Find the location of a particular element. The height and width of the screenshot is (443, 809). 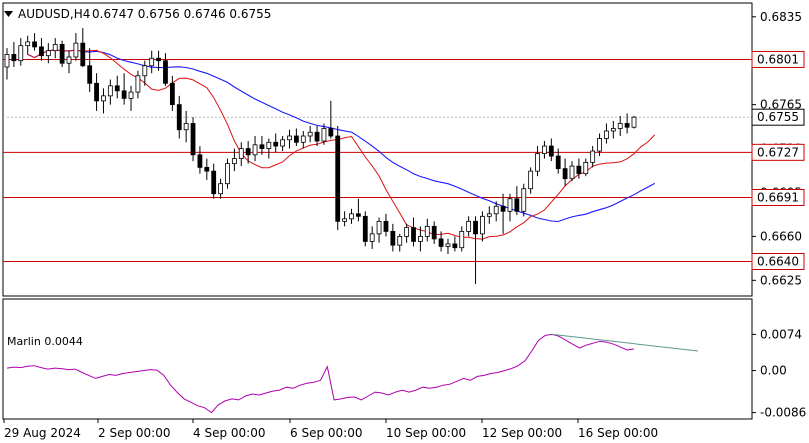

time-tick-label: 12 Sep 00:00 is located at coordinates (522, 433).